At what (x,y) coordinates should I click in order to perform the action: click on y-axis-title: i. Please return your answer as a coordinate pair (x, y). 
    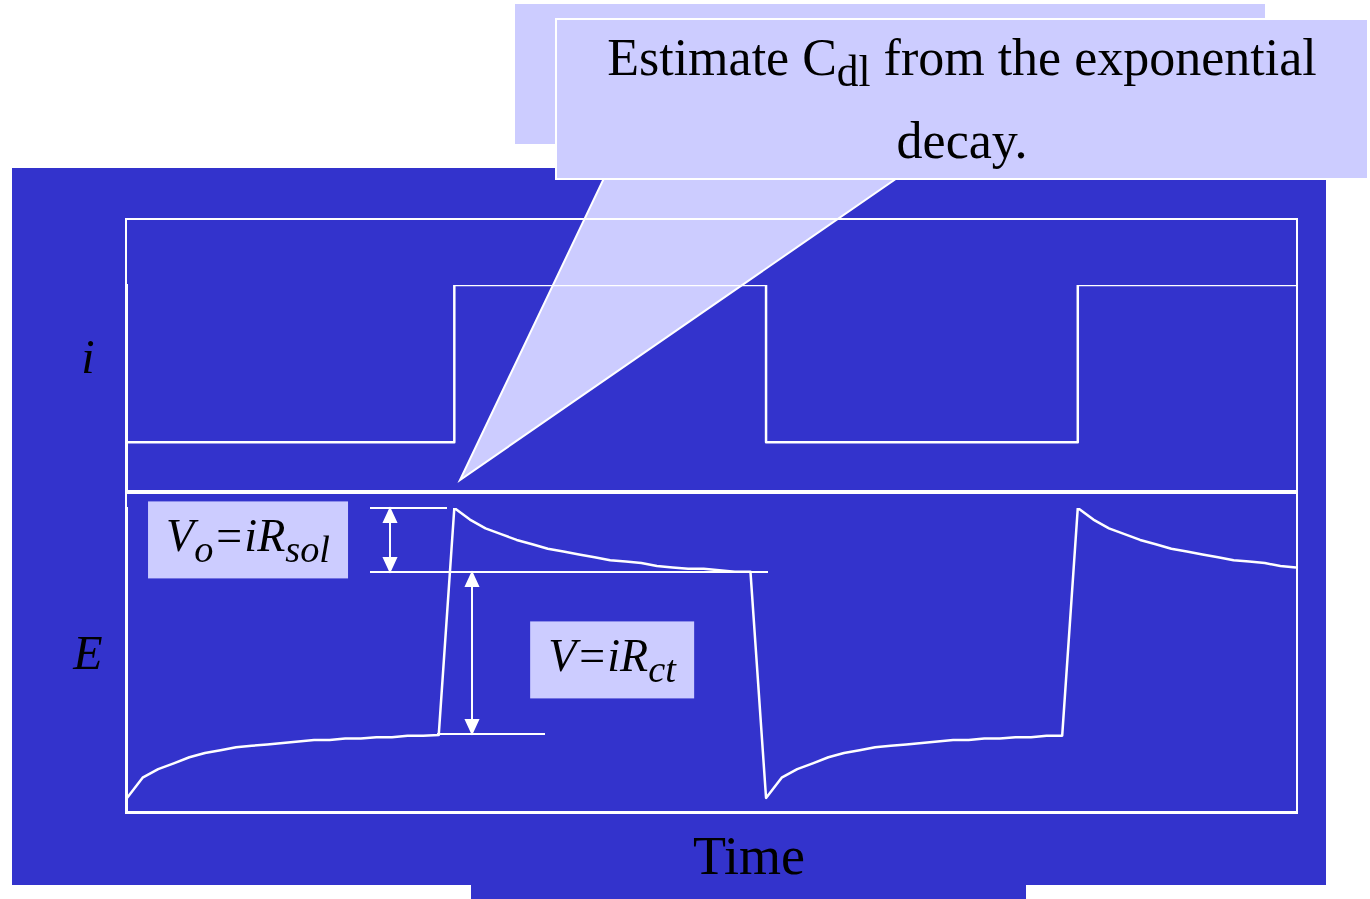
    Looking at the image, I should click on (88, 356).